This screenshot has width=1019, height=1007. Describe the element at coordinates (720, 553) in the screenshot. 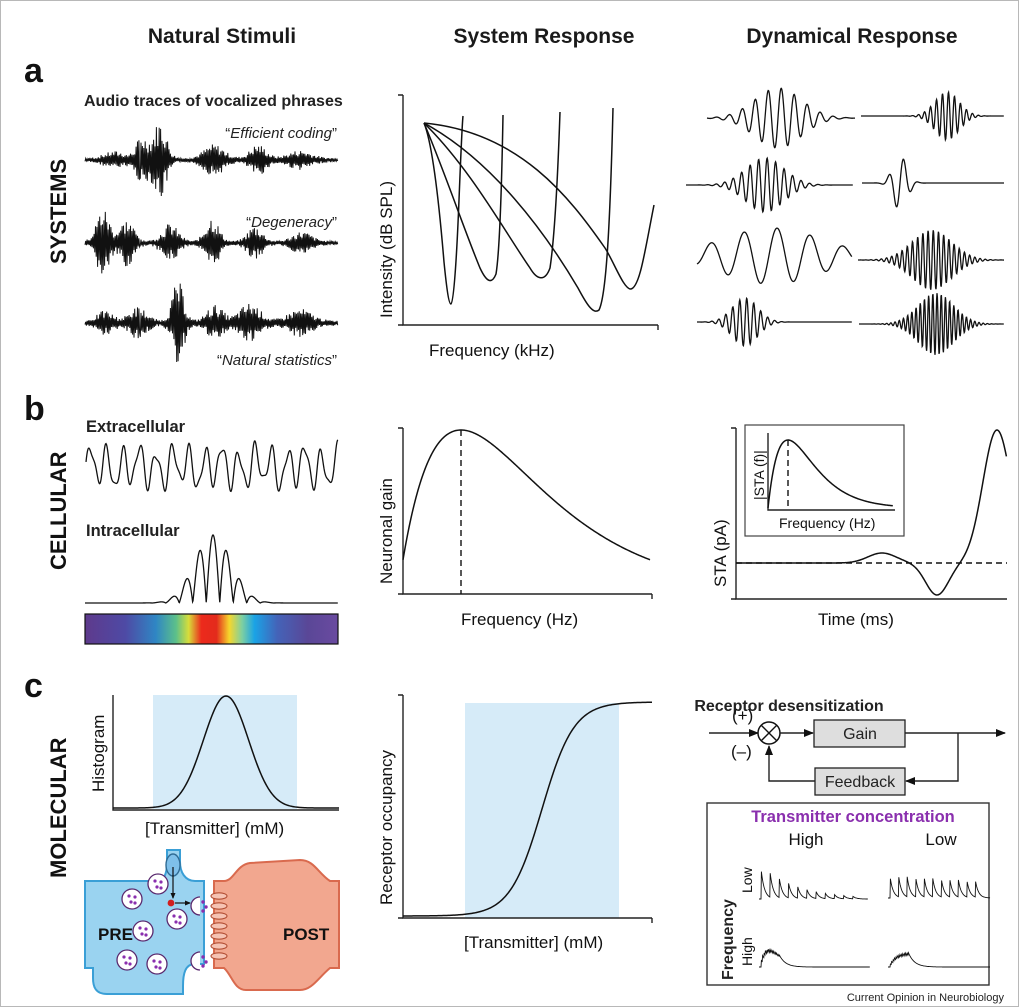

I see `sta-y-label: STA (pA)` at that location.